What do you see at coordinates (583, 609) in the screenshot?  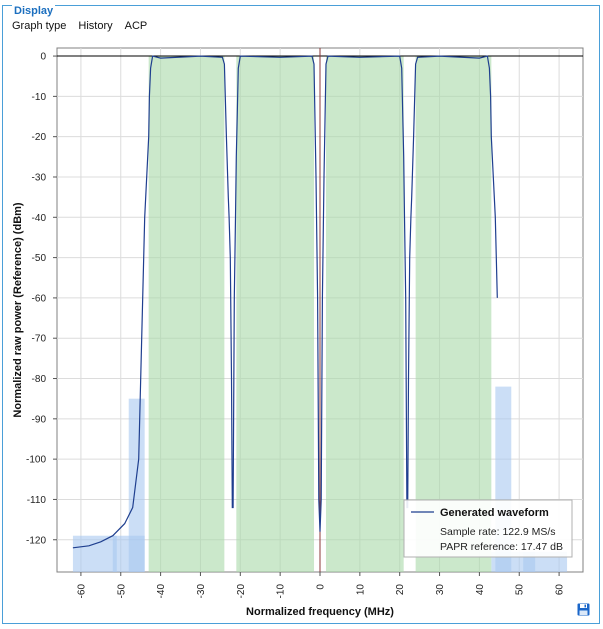 I see `save-icon` at bounding box center [583, 609].